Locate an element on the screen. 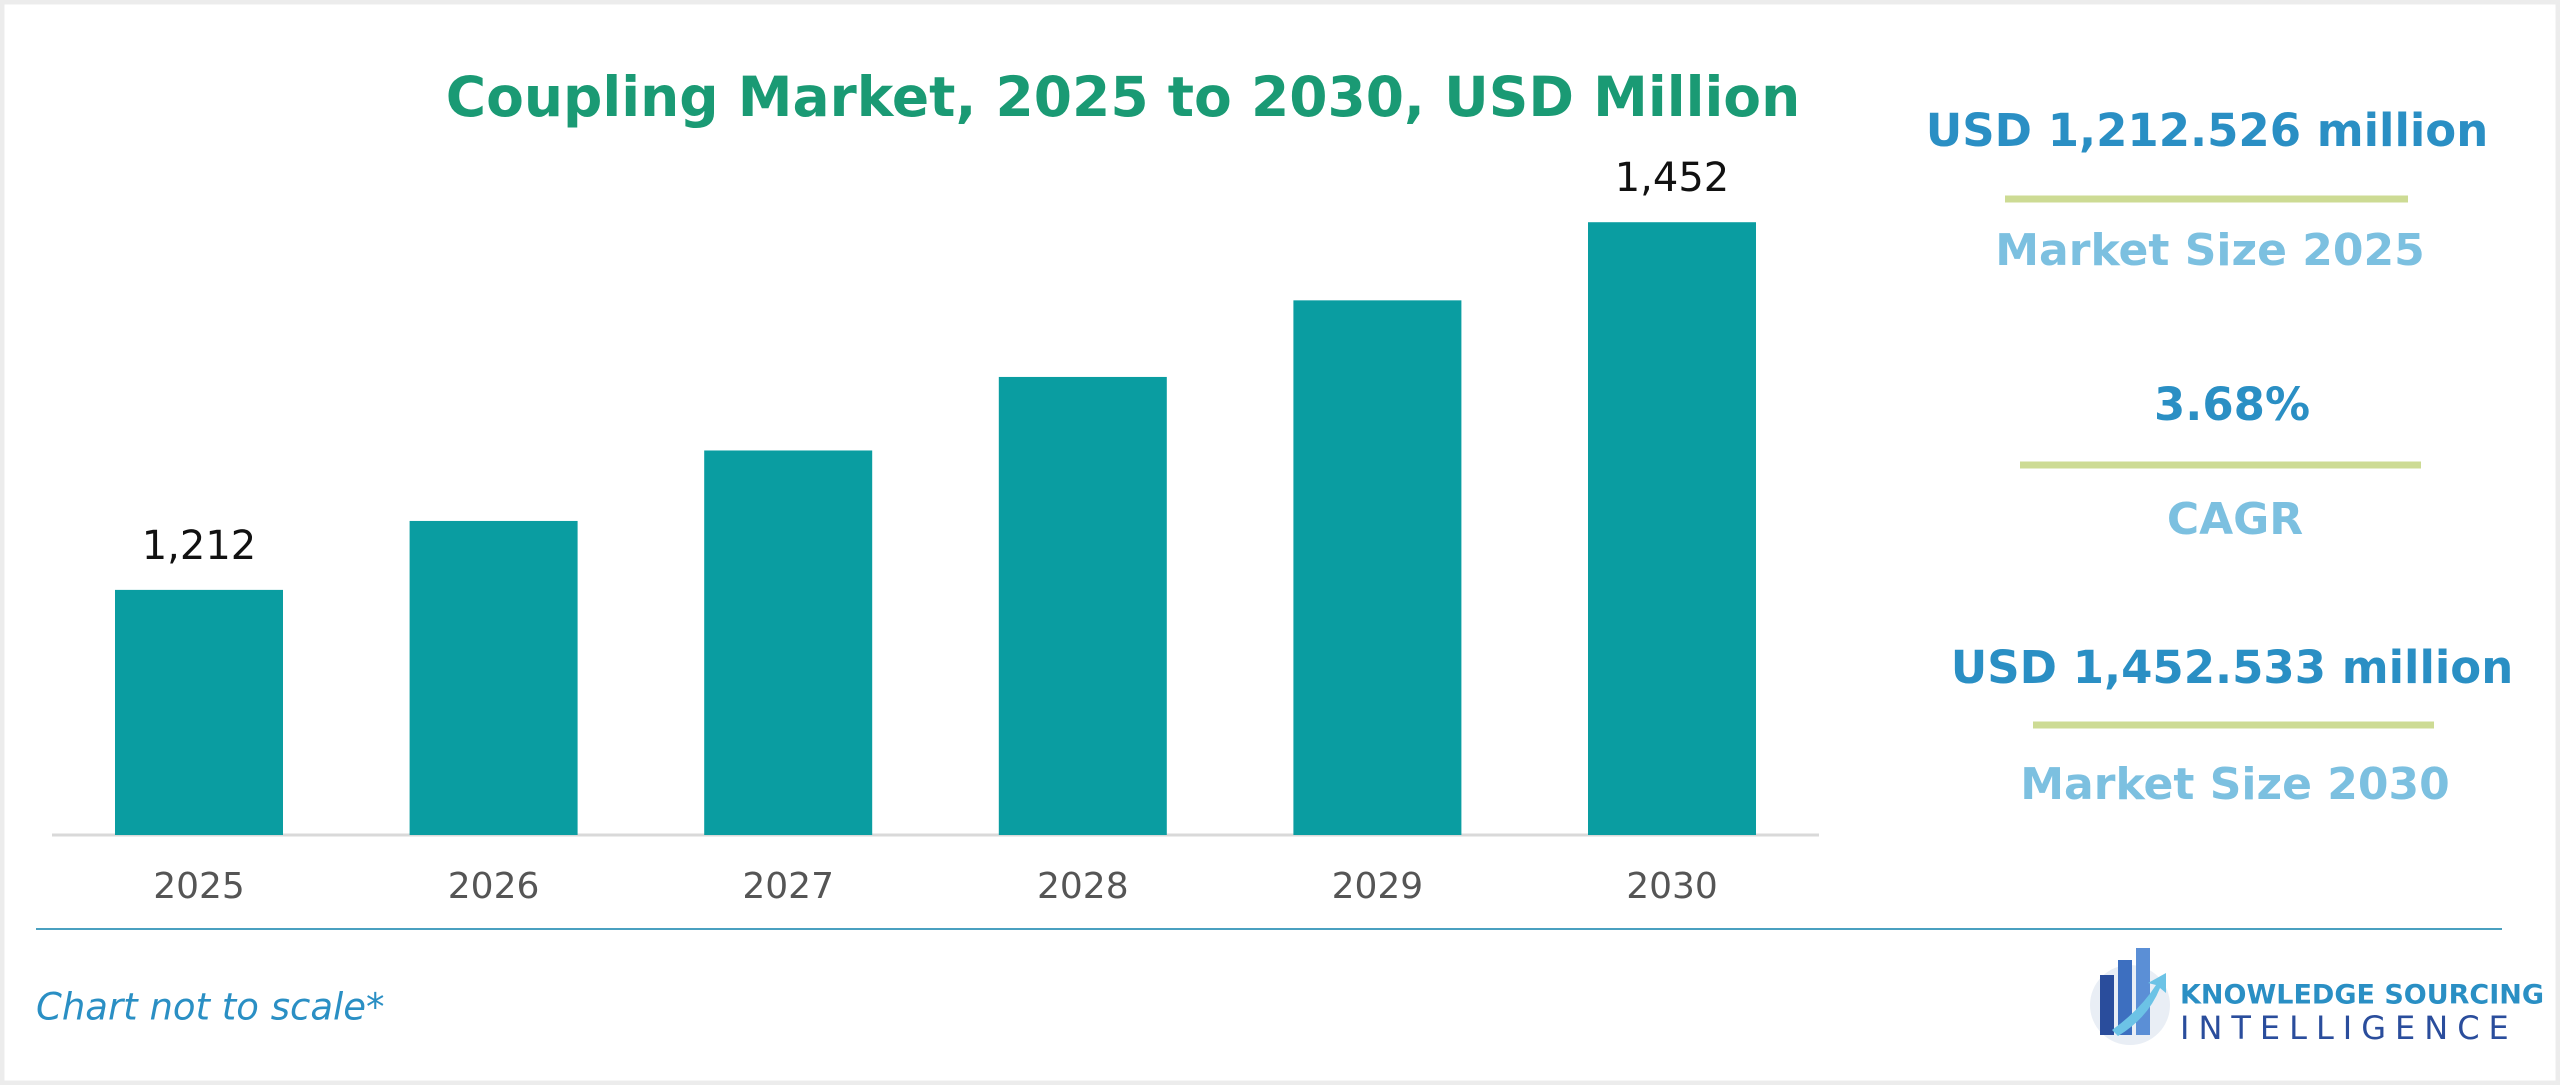  data-label: 1,212 is located at coordinates (199, 546).